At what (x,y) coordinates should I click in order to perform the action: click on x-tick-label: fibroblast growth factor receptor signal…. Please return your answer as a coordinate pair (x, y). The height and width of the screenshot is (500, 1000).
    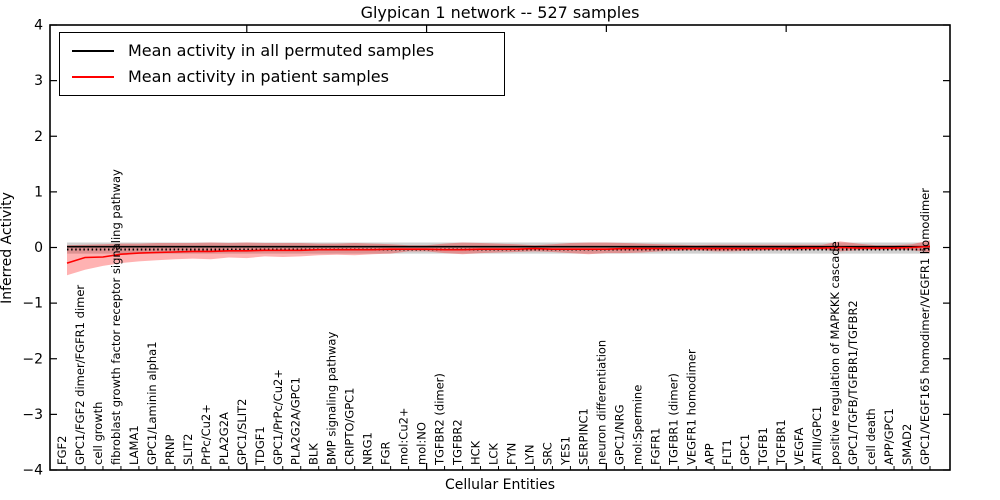
    Looking at the image, I should click on (116, 317).